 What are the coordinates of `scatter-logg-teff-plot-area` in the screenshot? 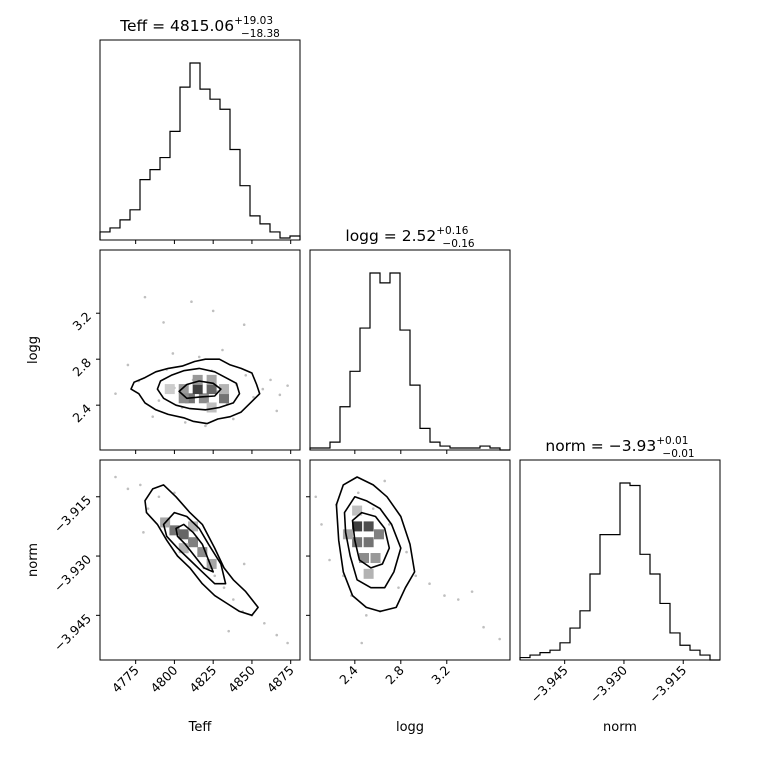 It's located at (201, 361).